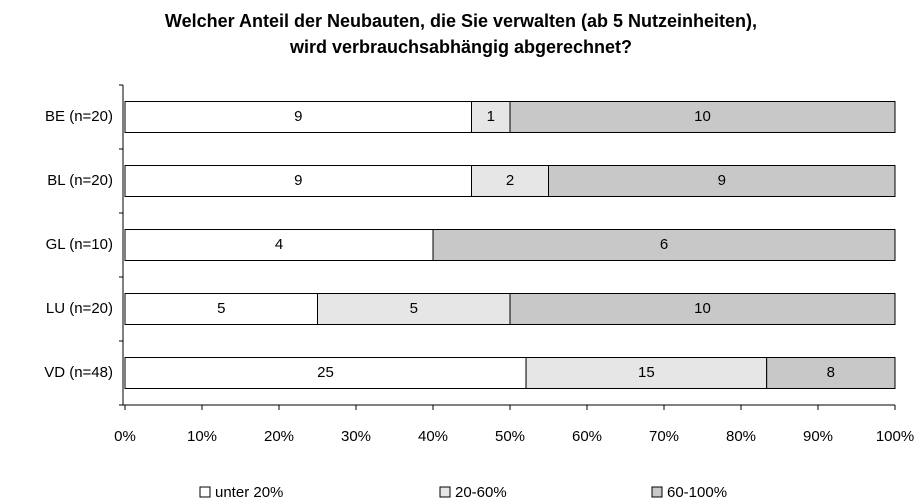  What do you see at coordinates (741, 436) in the screenshot?
I see `x-tick-label: 80%` at bounding box center [741, 436].